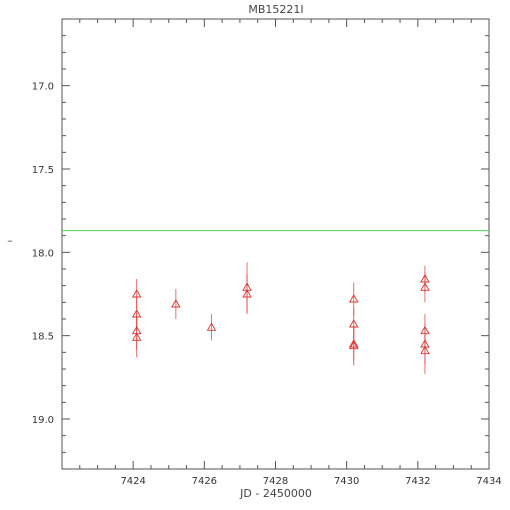 This screenshot has height=510, width=510. I want to click on x-tick-label: 7434, so click(488, 481).